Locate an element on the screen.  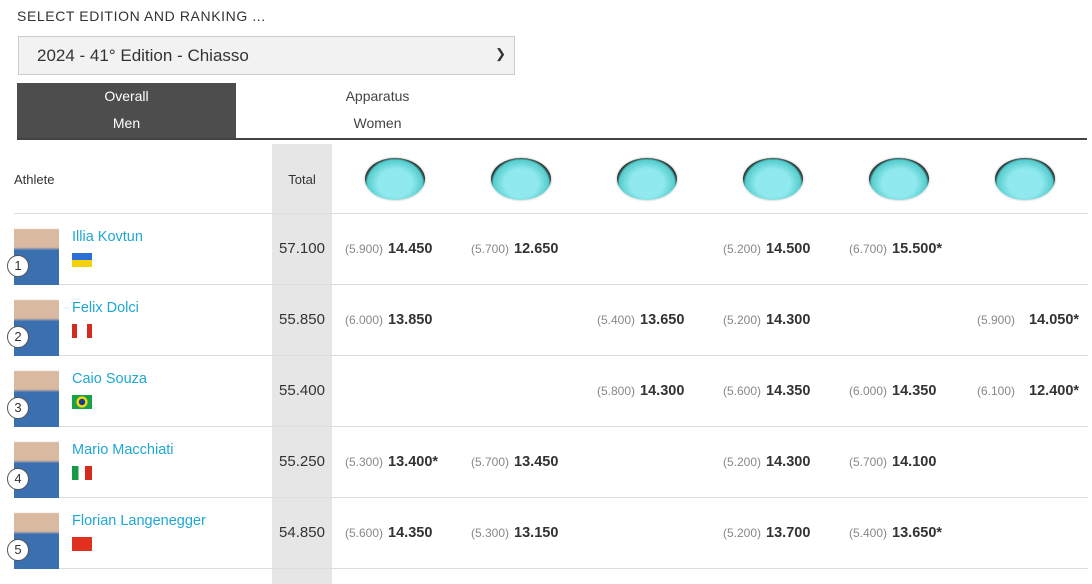
difficulty-score: (6.700) is located at coordinates (868, 249).